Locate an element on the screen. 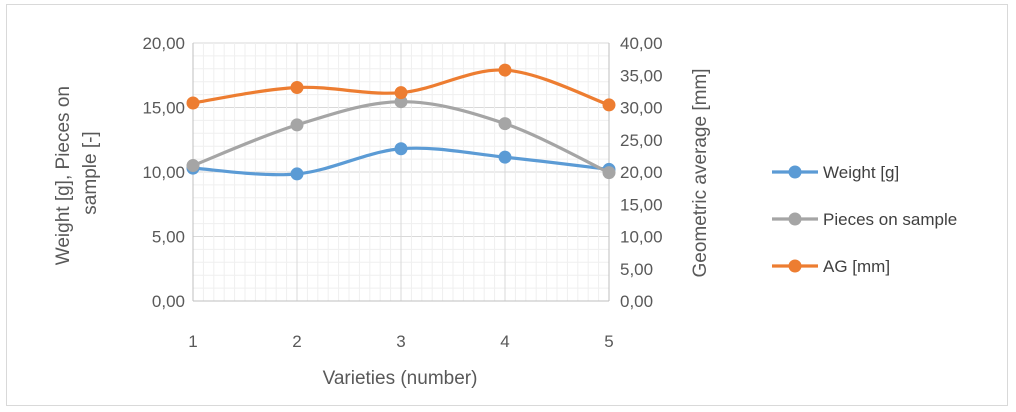 The image size is (1016, 412). legend-entry: Weight [g] is located at coordinates (835, 172).